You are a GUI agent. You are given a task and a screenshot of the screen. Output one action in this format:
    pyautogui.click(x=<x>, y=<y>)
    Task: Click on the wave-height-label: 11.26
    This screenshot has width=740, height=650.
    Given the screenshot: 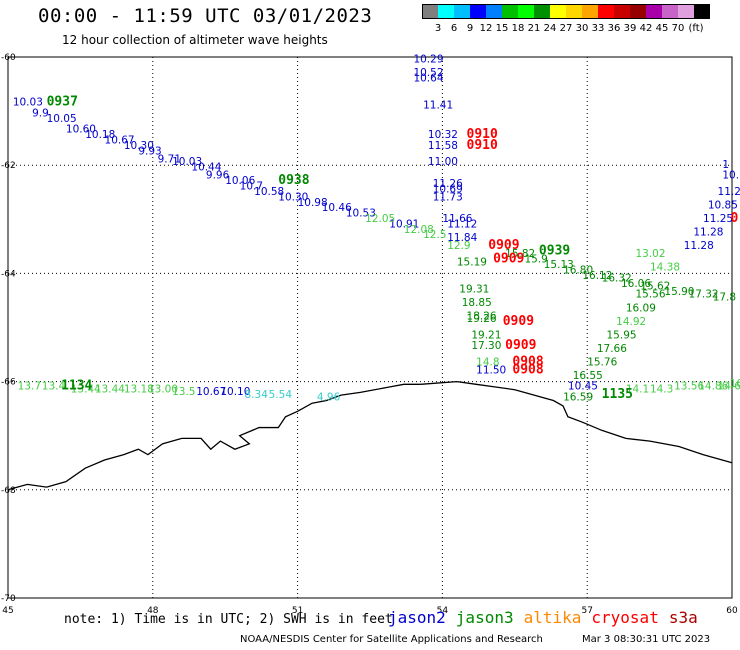 What is the action you would take?
    pyautogui.click(x=448, y=184)
    